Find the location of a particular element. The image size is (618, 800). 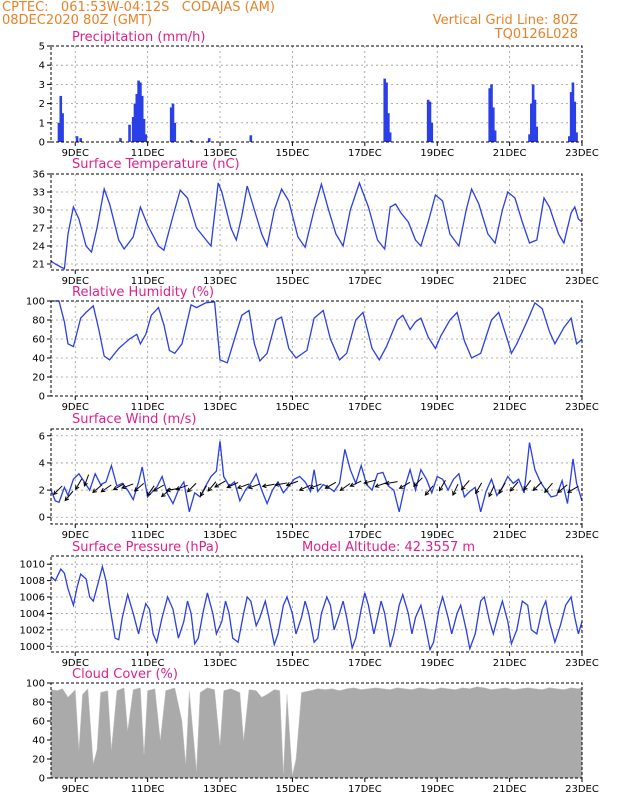

panel-2-ytick-label: 33 is located at coordinates (38, 193).